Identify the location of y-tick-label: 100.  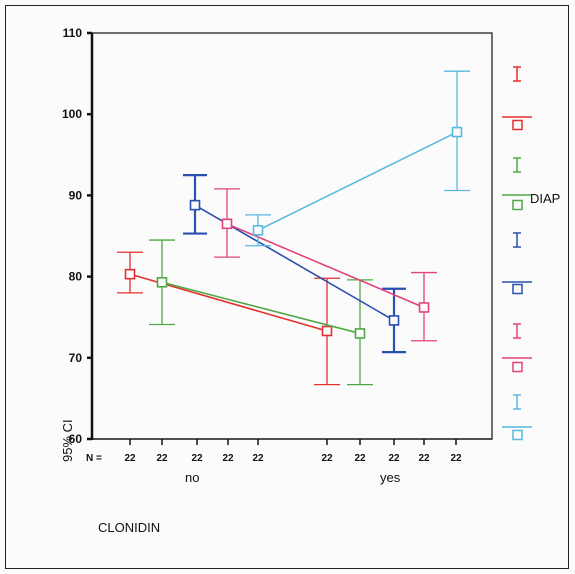
(72, 114).